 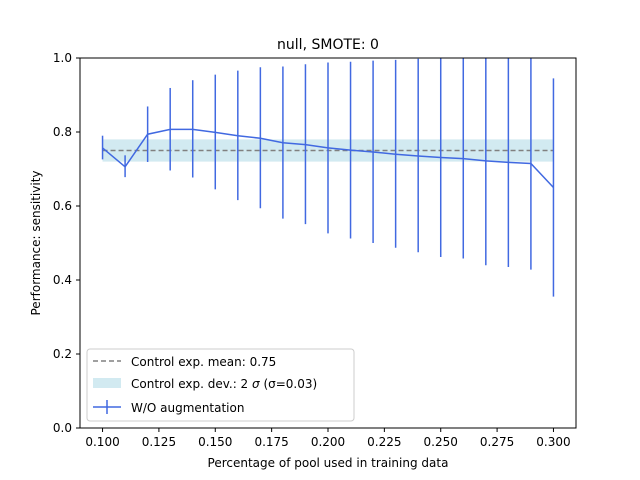 I want to click on legend-series-label: W/O augmentation, so click(x=187, y=408).